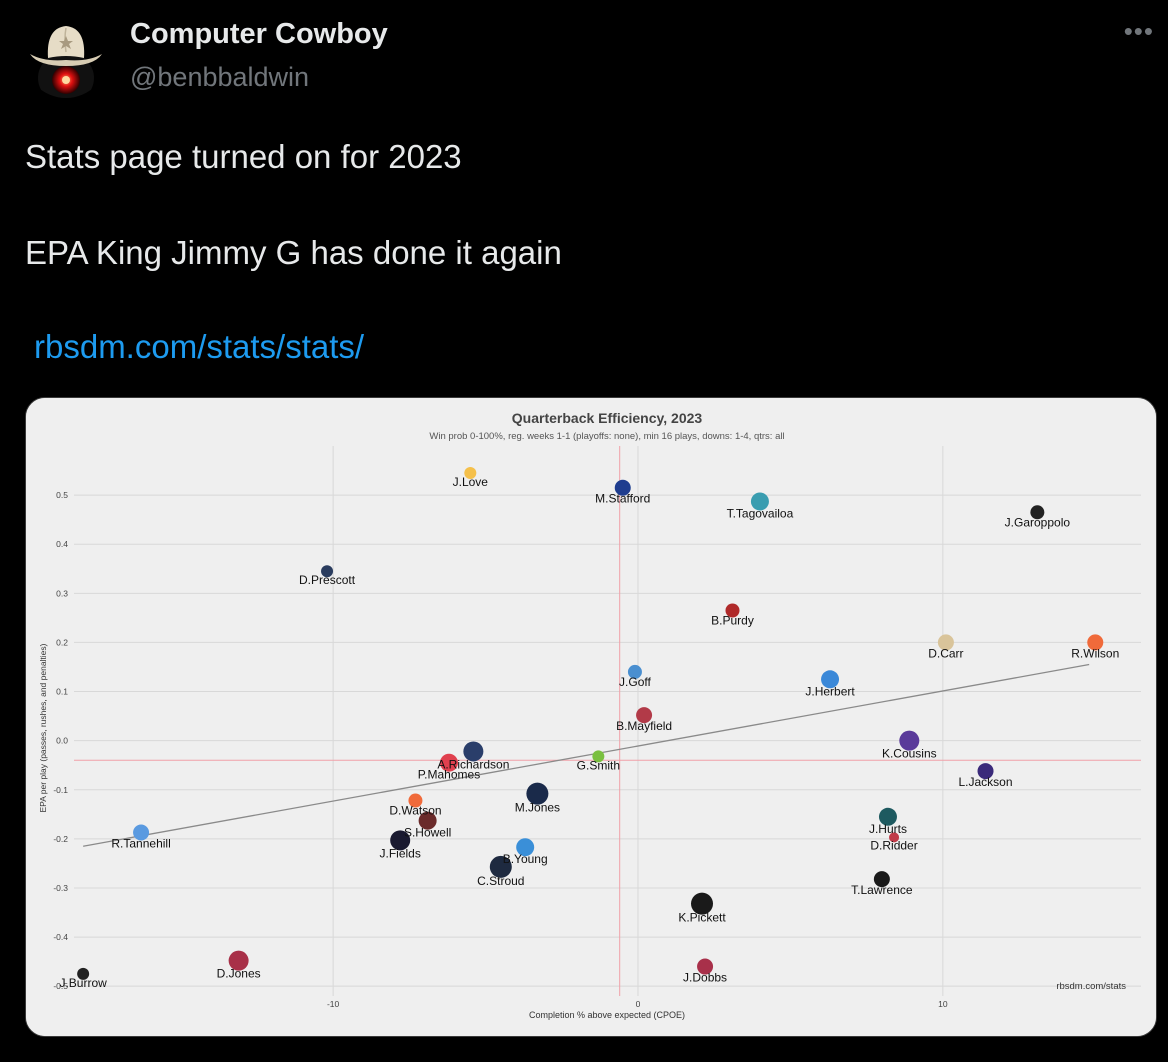  What do you see at coordinates (473, 764) in the screenshot?
I see `point-label: A.Richardson` at bounding box center [473, 764].